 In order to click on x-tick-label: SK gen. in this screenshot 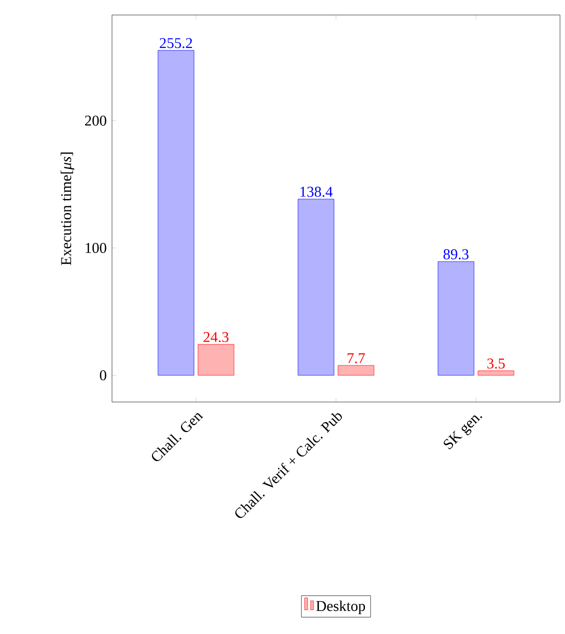, I will do `click(463, 432)`.